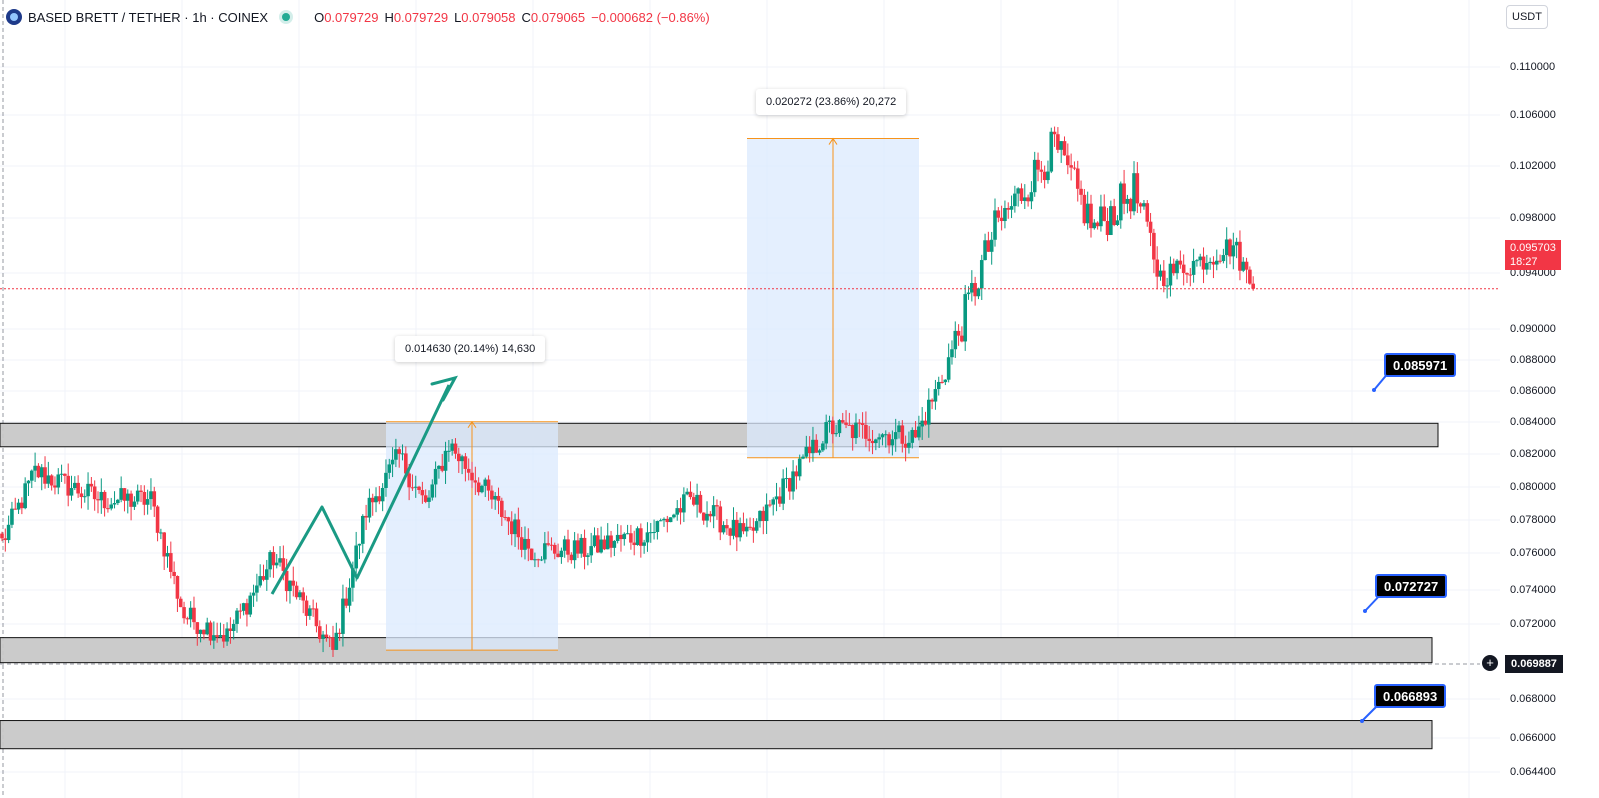  What do you see at coordinates (1410, 696) in the screenshot?
I see `level-callout: 0.066893` at bounding box center [1410, 696].